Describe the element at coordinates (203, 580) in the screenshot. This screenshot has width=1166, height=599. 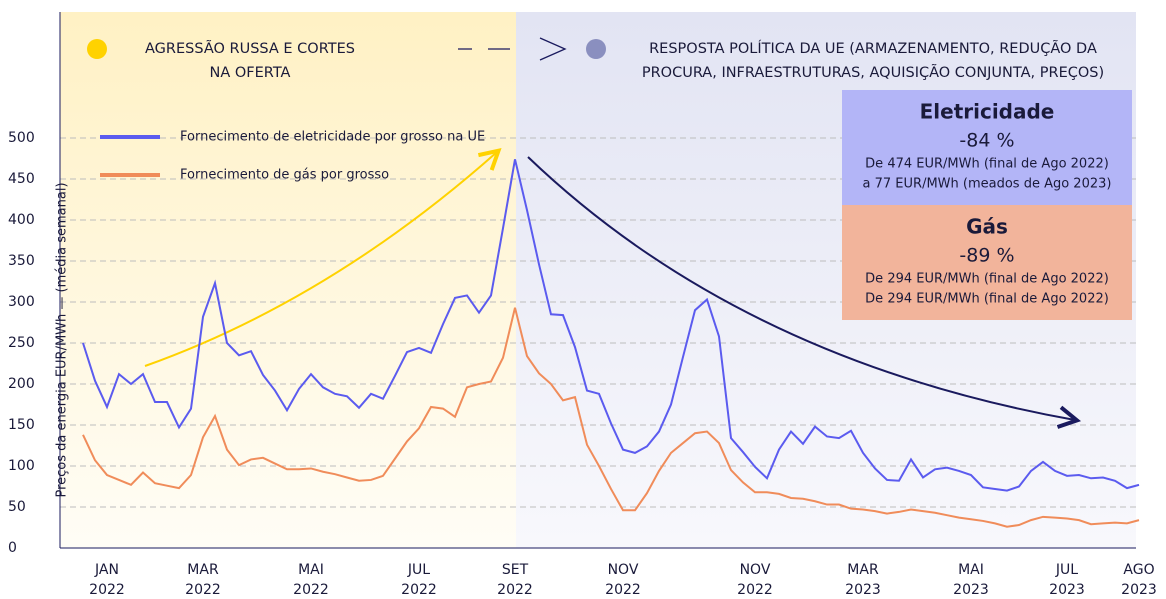
I see `x-tick-label: MAR 2022` at that location.